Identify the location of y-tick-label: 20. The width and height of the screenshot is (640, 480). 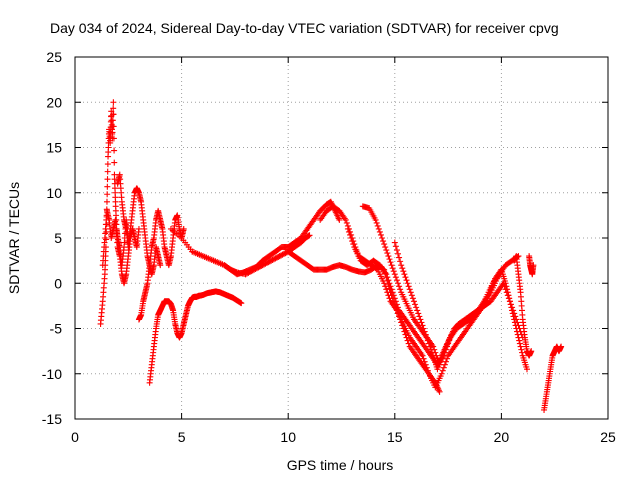
(54, 102).